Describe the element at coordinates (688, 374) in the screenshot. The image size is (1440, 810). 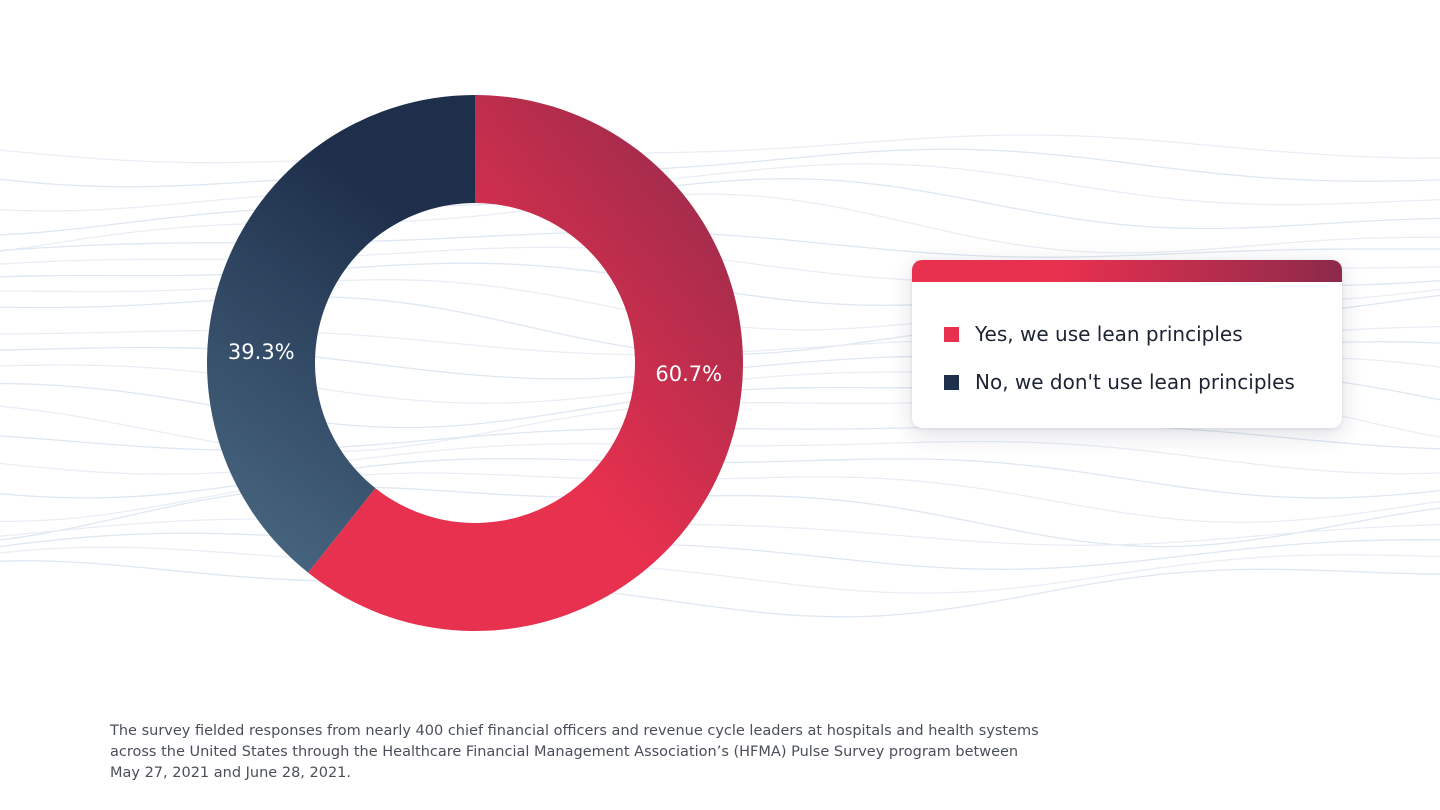
I see `donut-label-yes: 60.7%` at that location.